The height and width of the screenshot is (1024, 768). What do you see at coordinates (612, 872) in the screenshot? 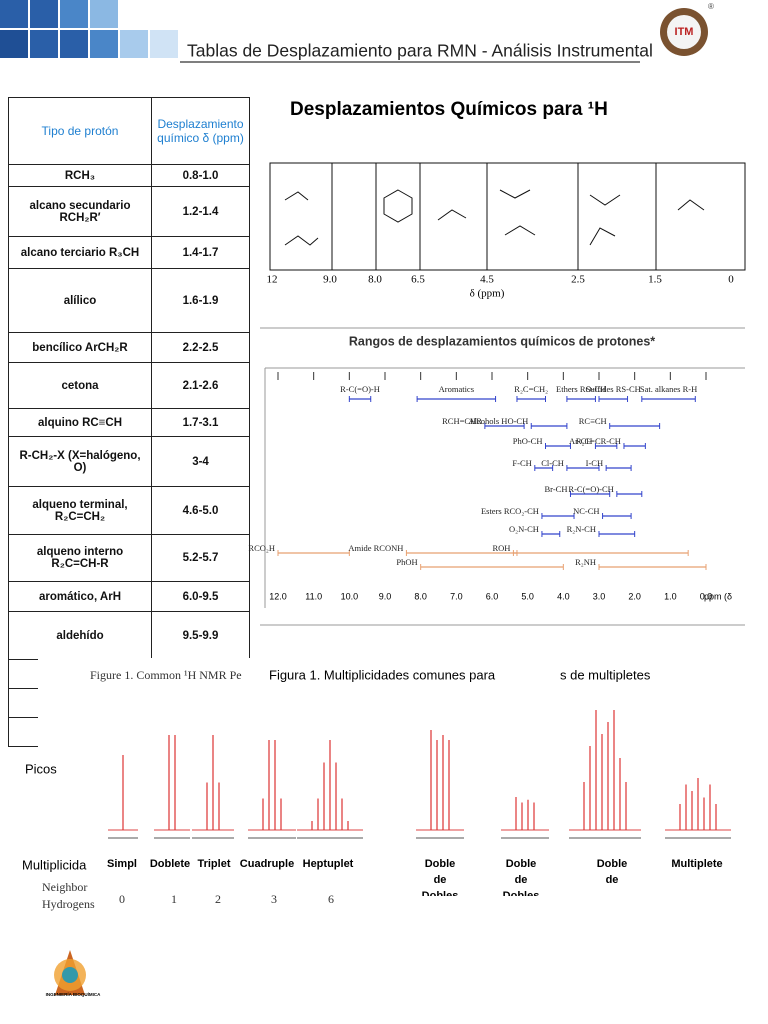
I see `multiplicity-name: Doble de` at bounding box center [612, 872].